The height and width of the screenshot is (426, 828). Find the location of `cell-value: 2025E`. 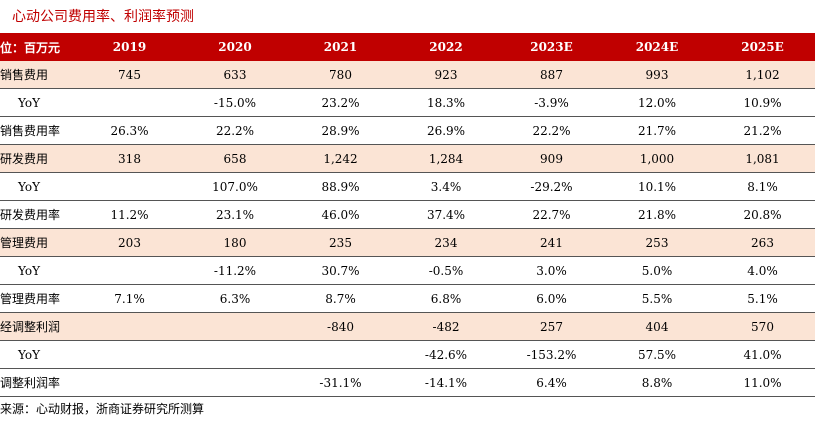

cell-value: 2025E is located at coordinates (762, 47).